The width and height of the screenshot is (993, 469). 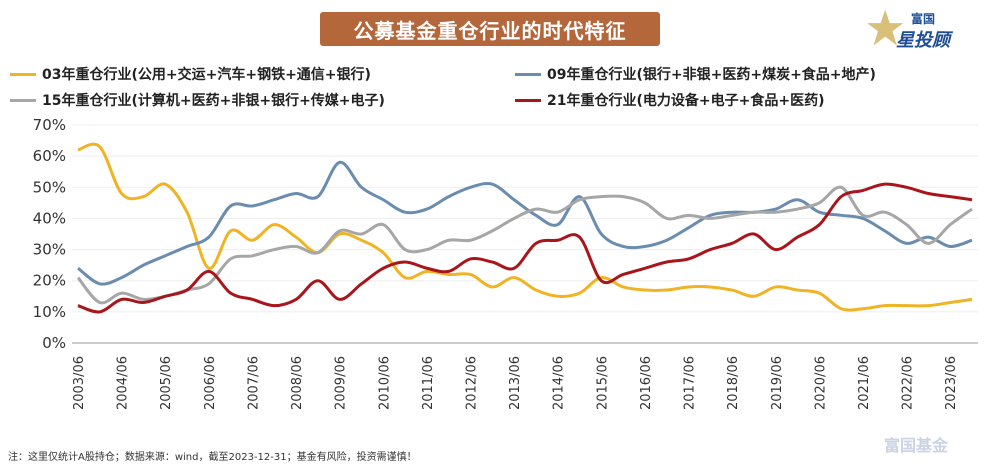 I want to click on logo-main-text: 星投顾, so click(x=925, y=40).